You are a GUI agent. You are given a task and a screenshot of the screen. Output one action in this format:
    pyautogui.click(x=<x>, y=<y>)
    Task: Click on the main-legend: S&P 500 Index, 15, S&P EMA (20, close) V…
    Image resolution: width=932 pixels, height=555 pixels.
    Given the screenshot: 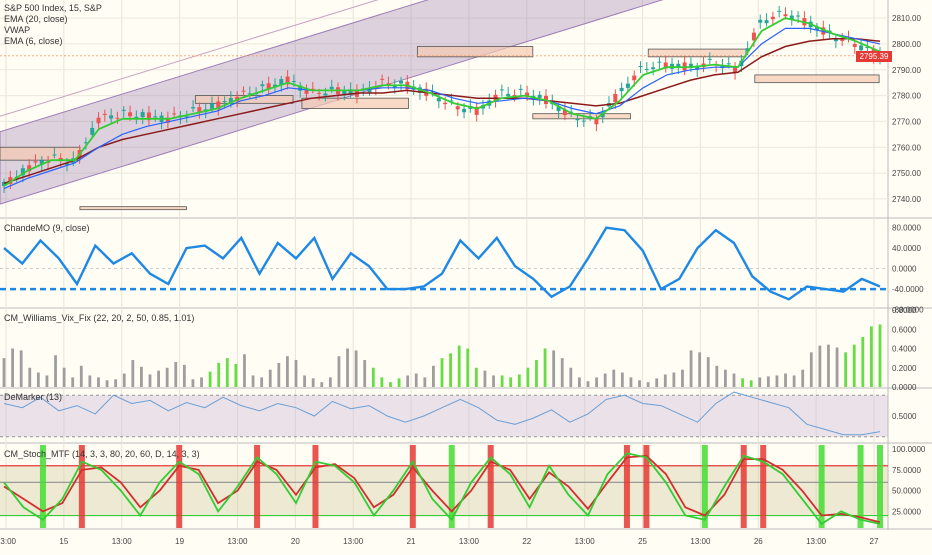 What is the action you would take?
    pyautogui.click(x=53, y=25)
    